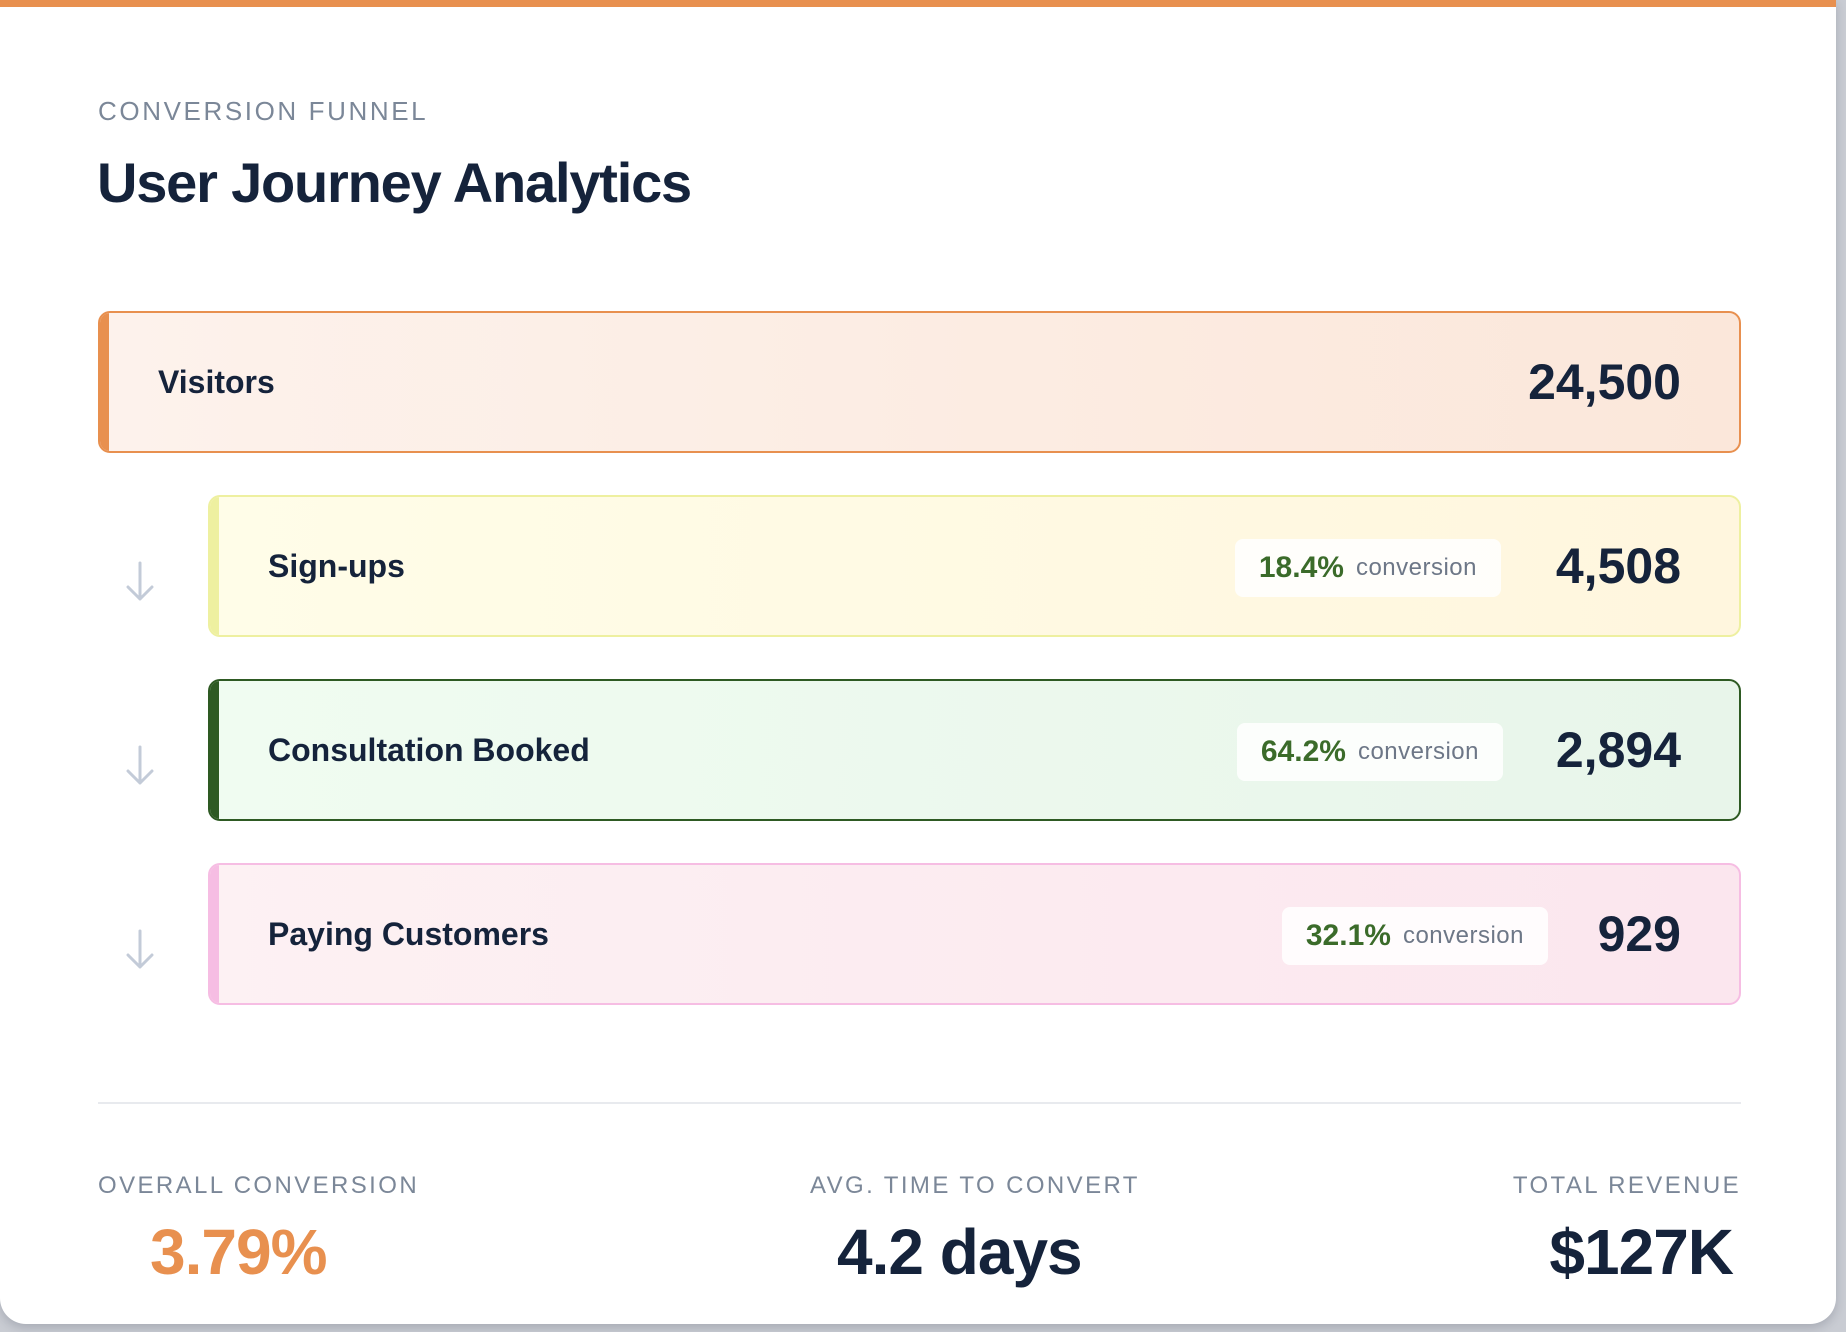  I want to click on stage-count: 24,500, so click(1604, 382).